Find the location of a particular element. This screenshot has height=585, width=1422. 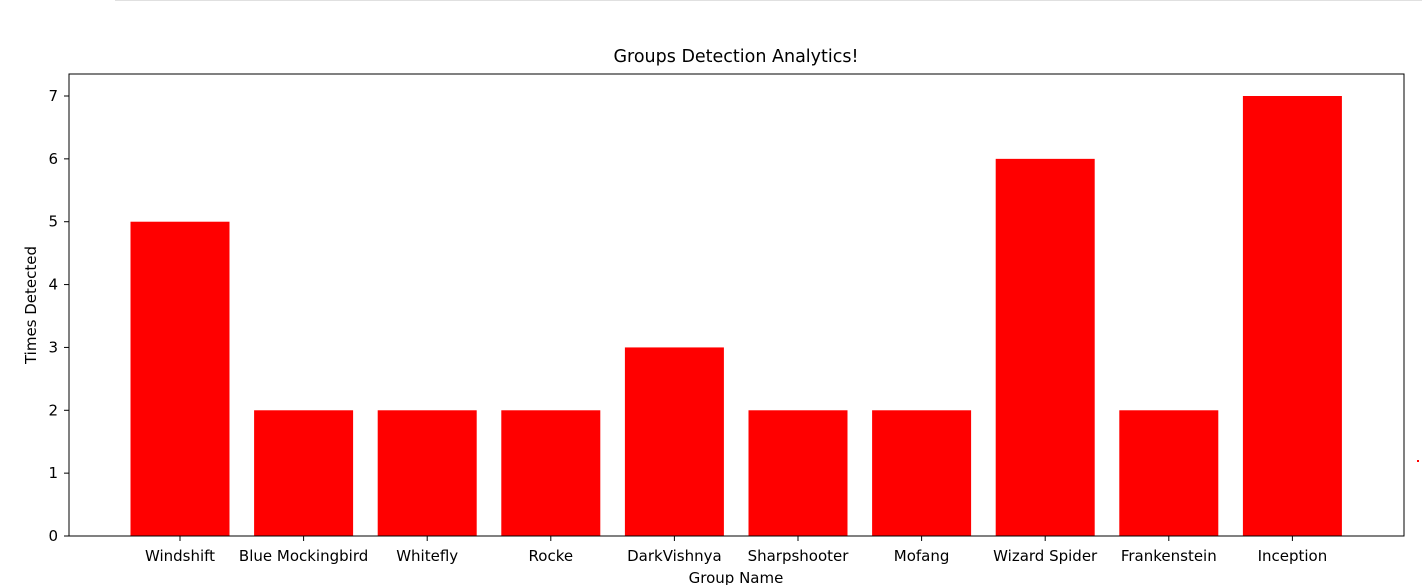

bar-wizard-spider is located at coordinates (1045, 347).